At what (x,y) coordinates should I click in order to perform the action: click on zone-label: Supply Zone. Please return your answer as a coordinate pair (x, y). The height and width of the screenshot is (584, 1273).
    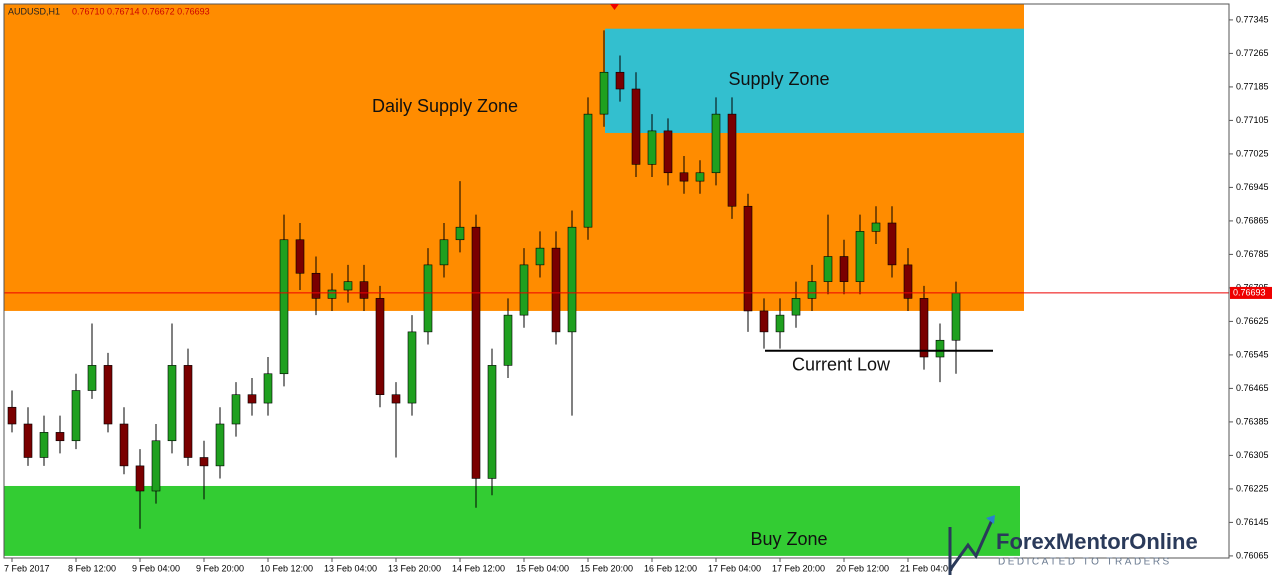
    Looking at the image, I should click on (778, 79).